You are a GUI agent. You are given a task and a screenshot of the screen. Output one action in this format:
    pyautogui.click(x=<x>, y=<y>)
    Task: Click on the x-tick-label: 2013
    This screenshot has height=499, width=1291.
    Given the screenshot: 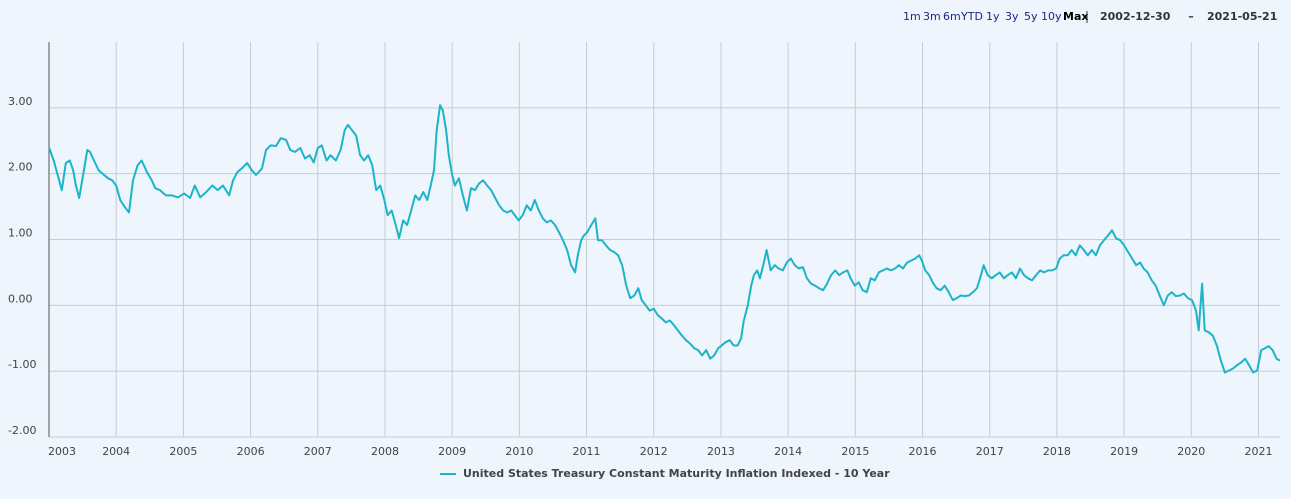 What is the action you would take?
    pyautogui.click(x=721, y=451)
    